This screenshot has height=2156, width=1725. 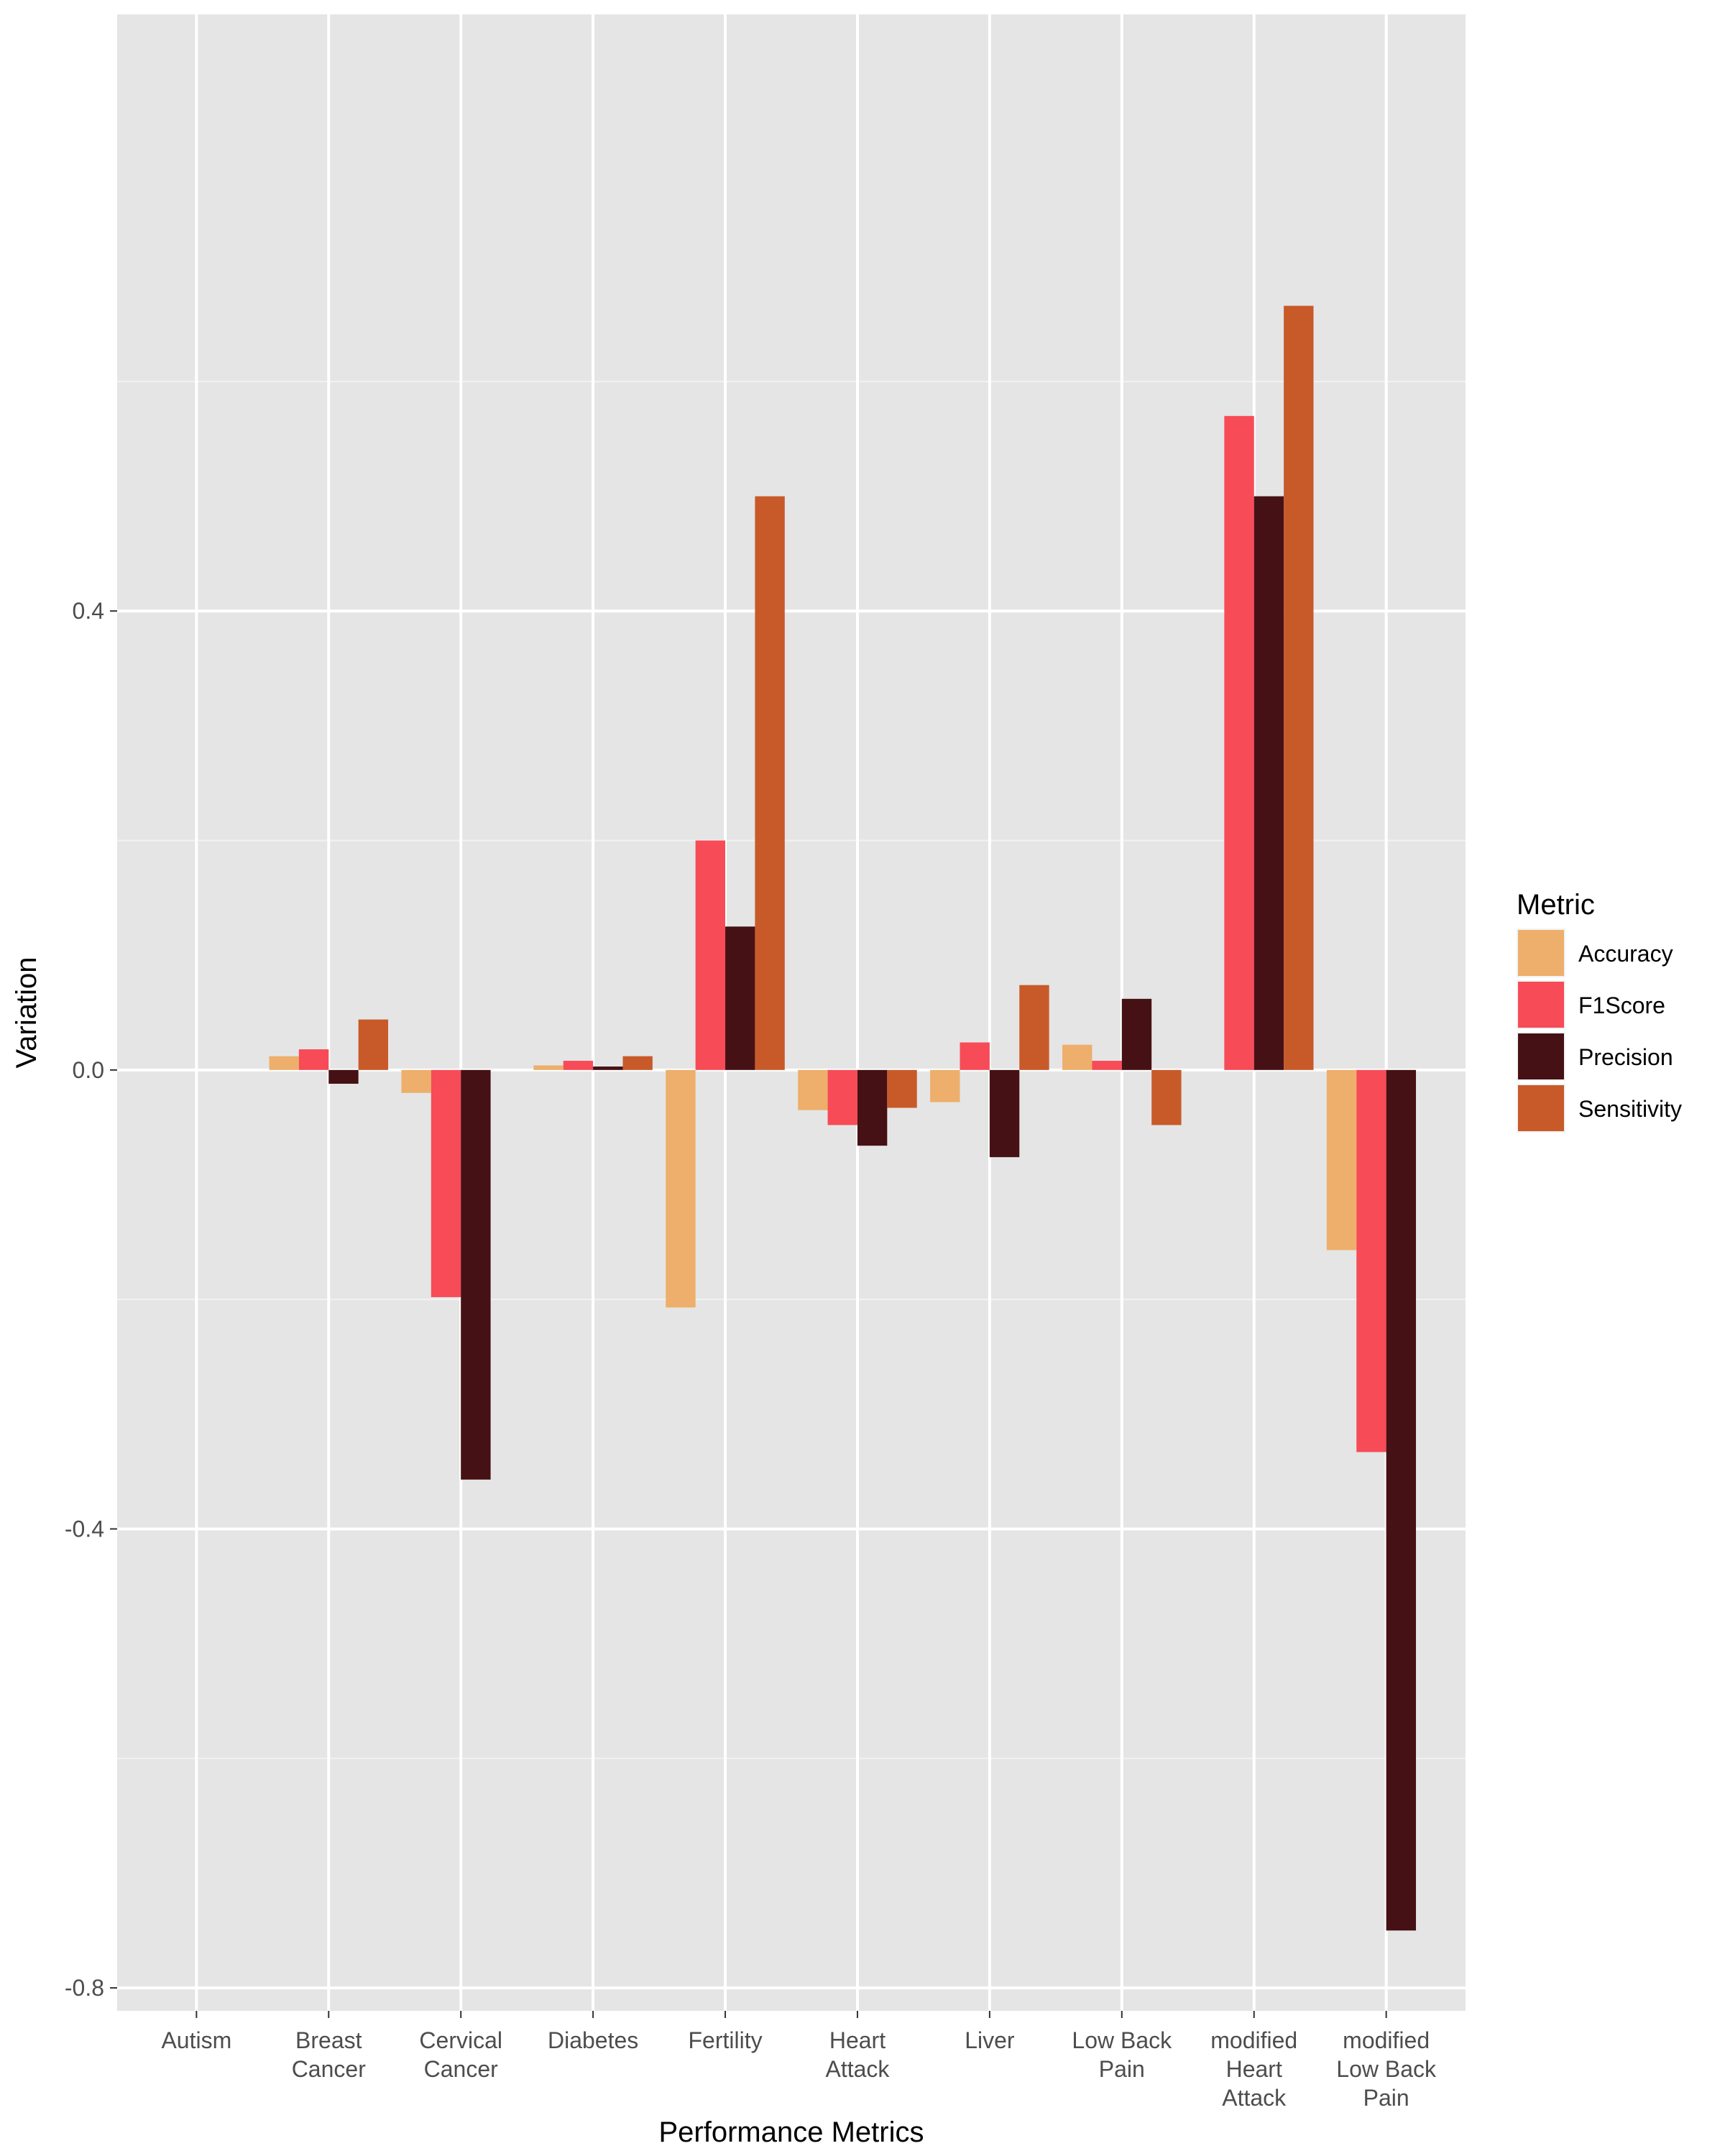 What do you see at coordinates (1122, 2054) in the screenshot?
I see `x-tick-label-7: Low Back Pain` at bounding box center [1122, 2054].